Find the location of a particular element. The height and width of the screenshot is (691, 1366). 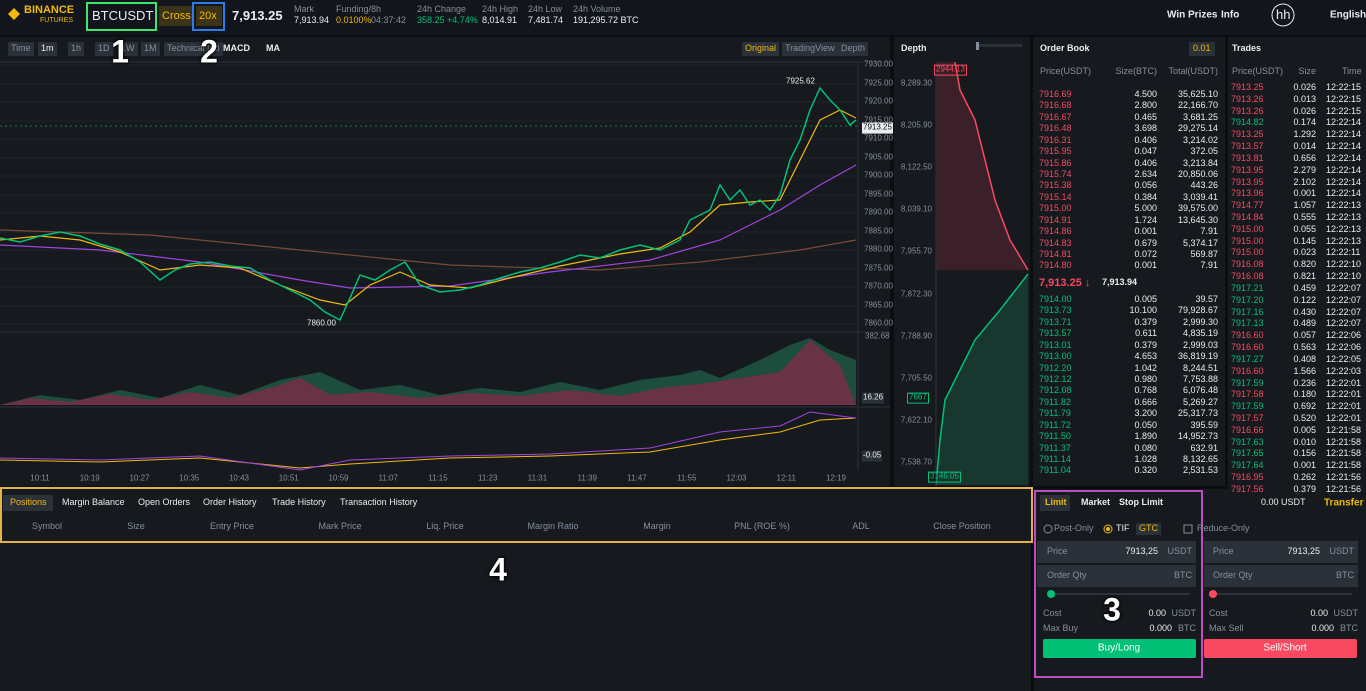

nav-item: English is located at coordinates (1348, 15).